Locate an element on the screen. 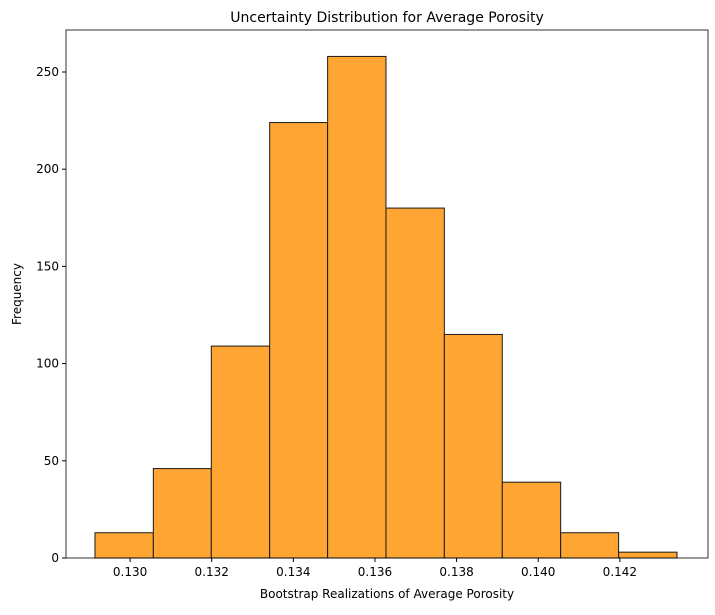  x-tick-label: 0.140 is located at coordinates (538, 572).